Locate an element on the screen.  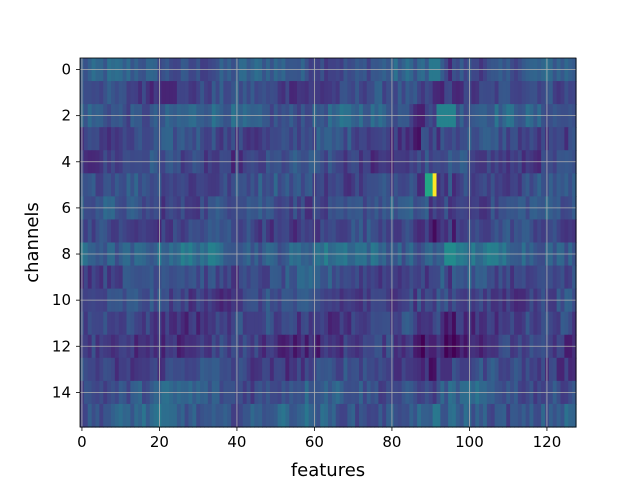
y-tick-label: 8 is located at coordinates (66, 254).